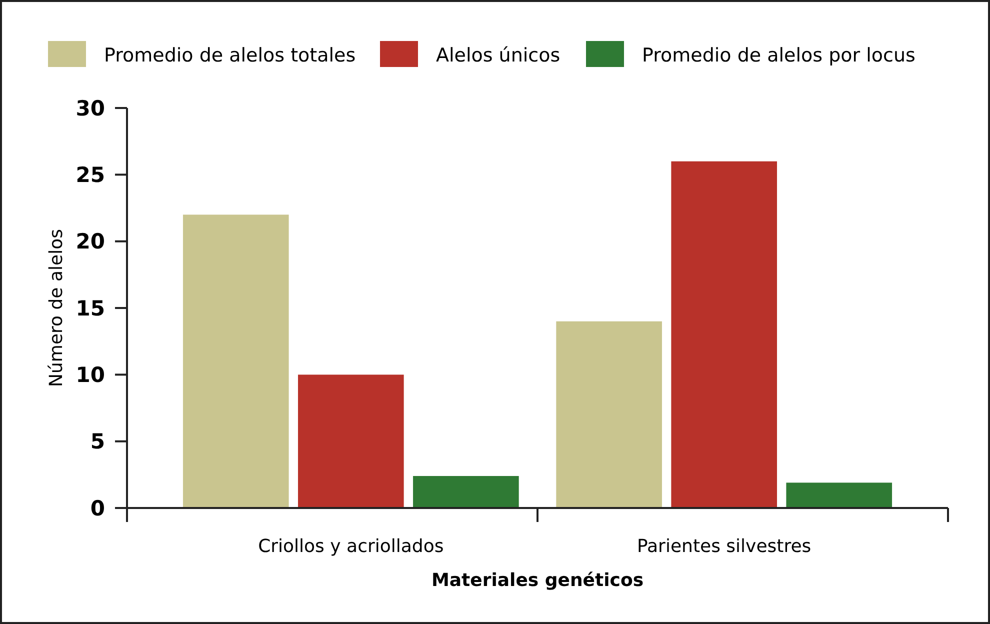  What do you see at coordinates (97, 442) in the screenshot?
I see `y-tick-label: 5` at bounding box center [97, 442].